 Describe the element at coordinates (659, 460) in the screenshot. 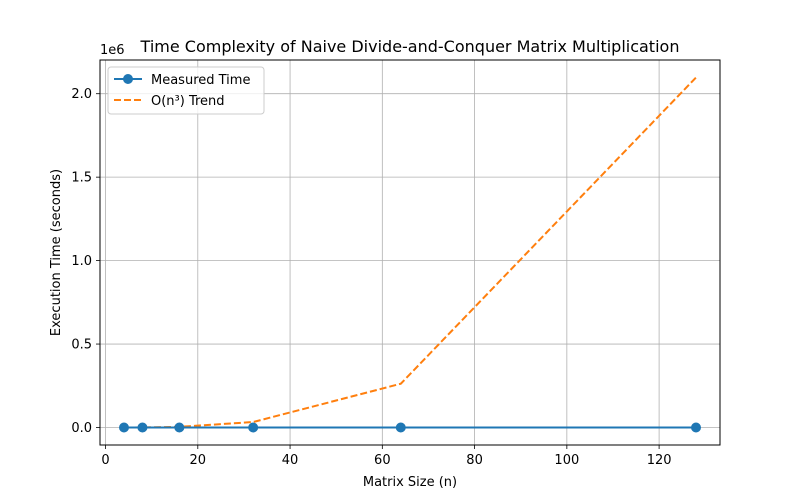

I see `x-tick-label: 120` at that location.